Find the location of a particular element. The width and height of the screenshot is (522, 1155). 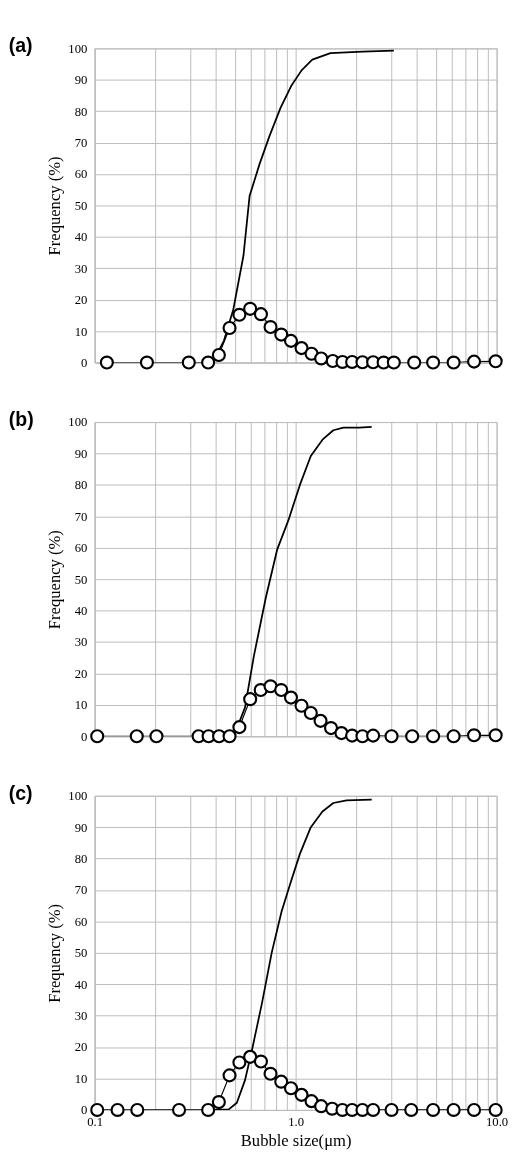

x-tick-label: 0.1 is located at coordinates (95, 1122).